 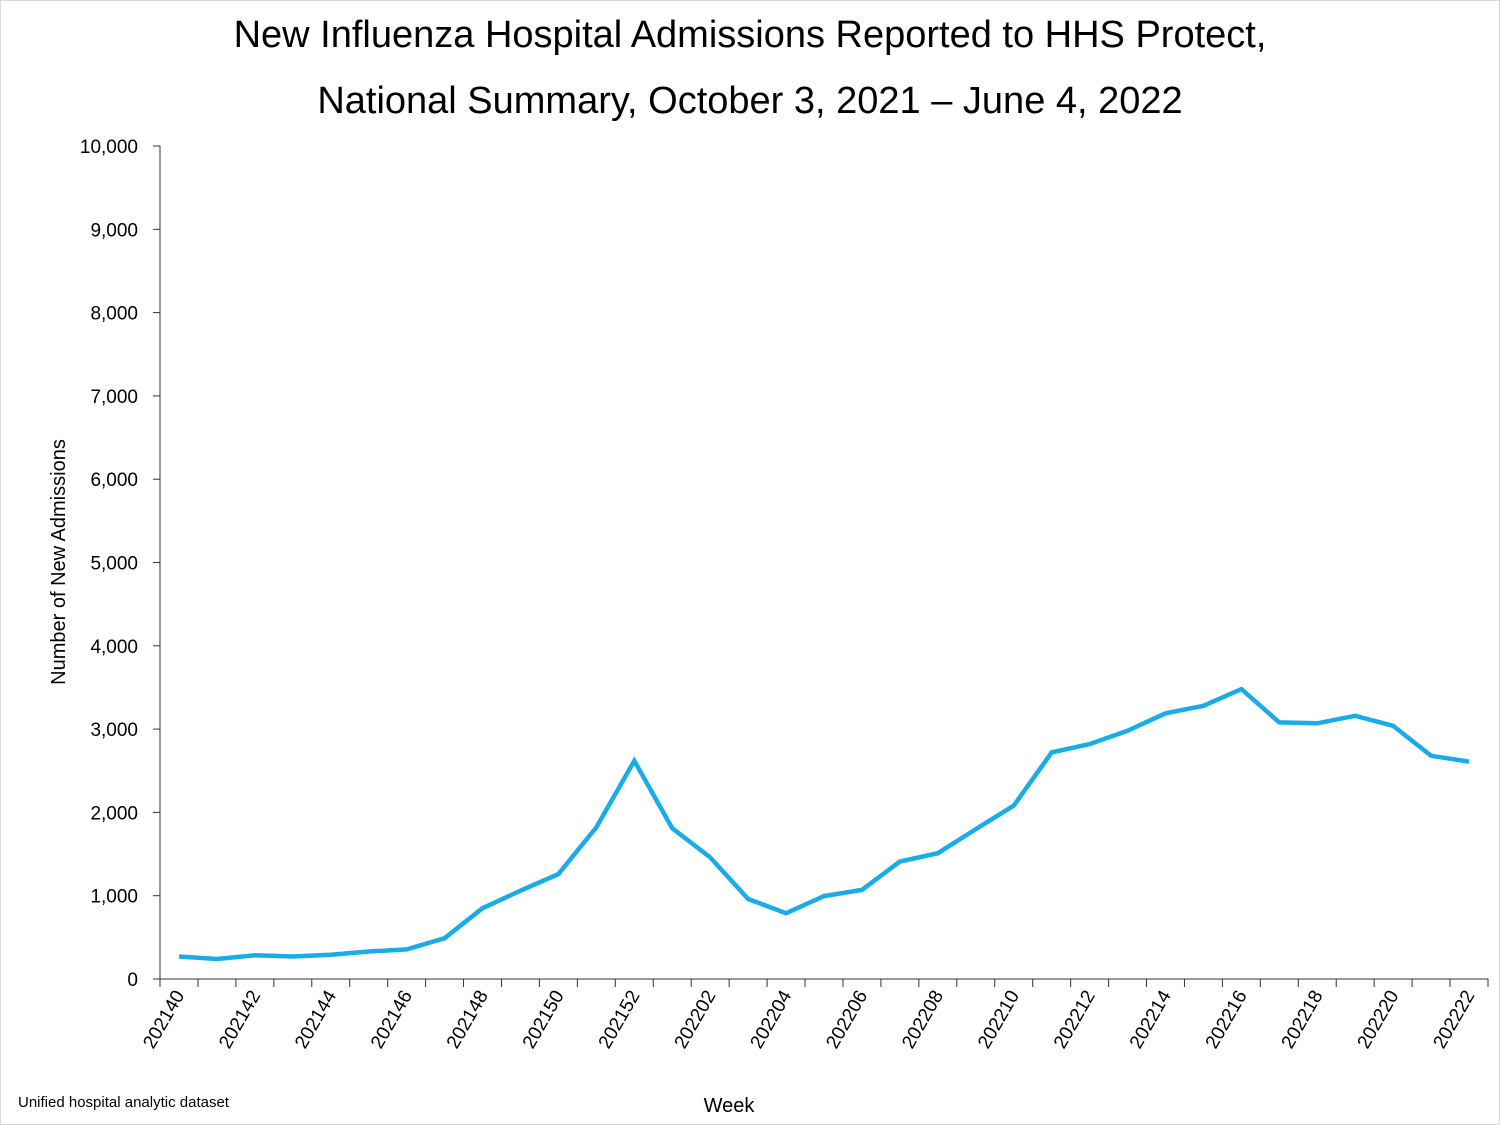 I want to click on x-axis-title: Week, so click(x=730, y=1106).